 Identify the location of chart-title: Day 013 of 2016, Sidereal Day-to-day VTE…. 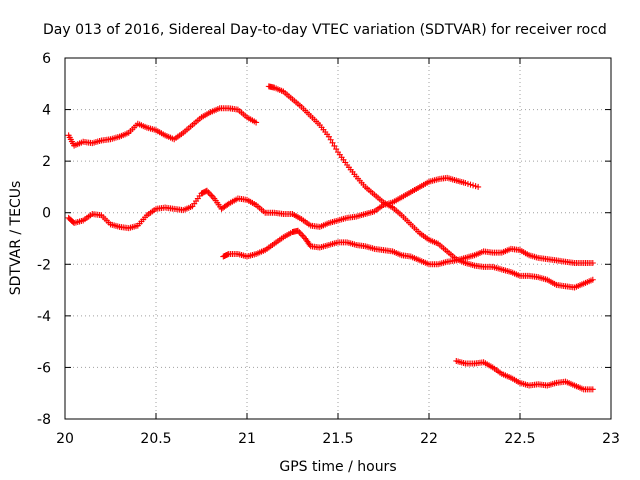
(325, 30).